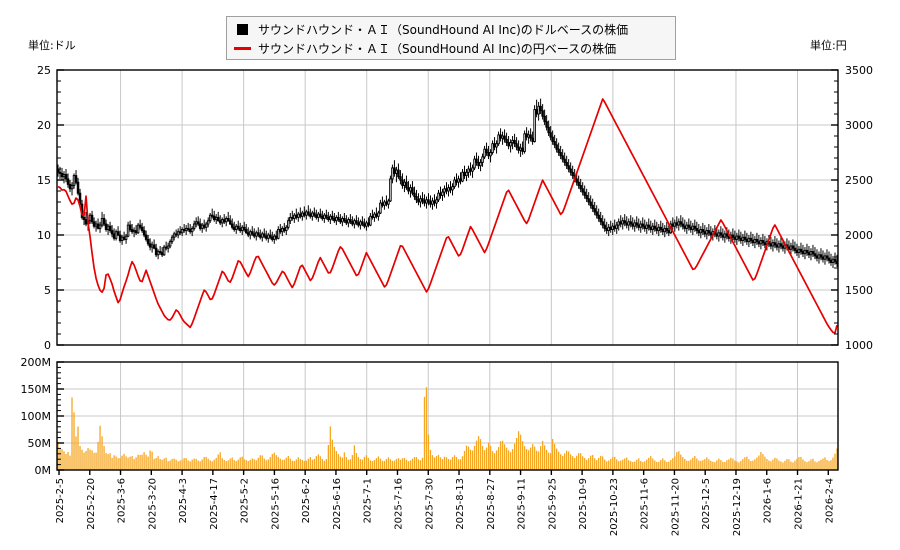 The height and width of the screenshot is (550, 900). I want to click on svg-text: 50M, so click(40, 443).